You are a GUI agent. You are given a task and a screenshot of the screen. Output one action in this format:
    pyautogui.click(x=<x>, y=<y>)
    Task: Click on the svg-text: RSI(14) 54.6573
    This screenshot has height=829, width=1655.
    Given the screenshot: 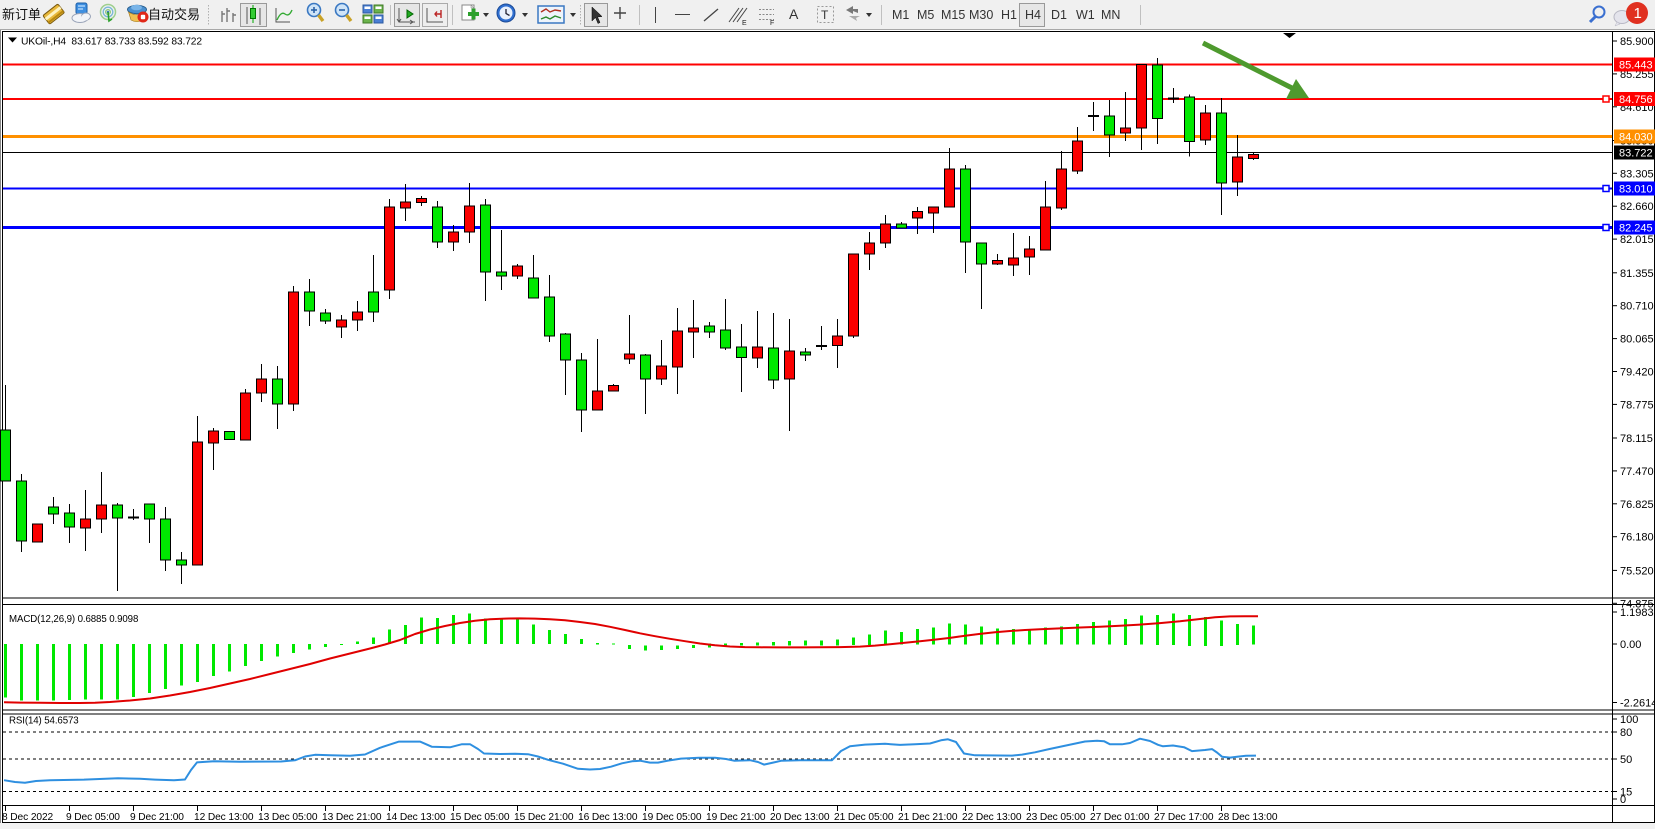 What is the action you would take?
    pyautogui.click(x=44, y=721)
    